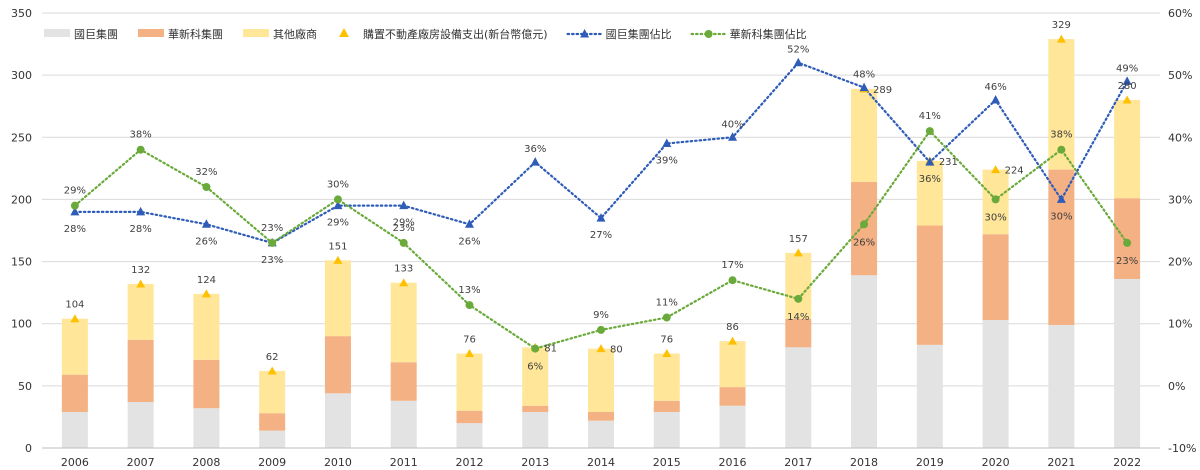 The width and height of the screenshot is (1200, 470). What do you see at coordinates (667, 303) in the screenshot?
I see `walsin-share-label: 11%` at bounding box center [667, 303].